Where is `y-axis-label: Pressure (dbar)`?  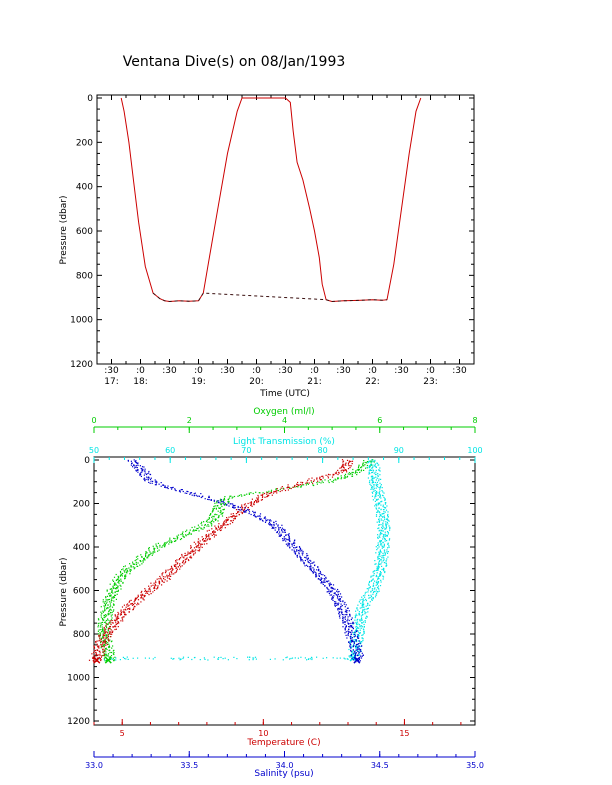 y-axis-label: Pressure (dbar) is located at coordinates (64, 230).